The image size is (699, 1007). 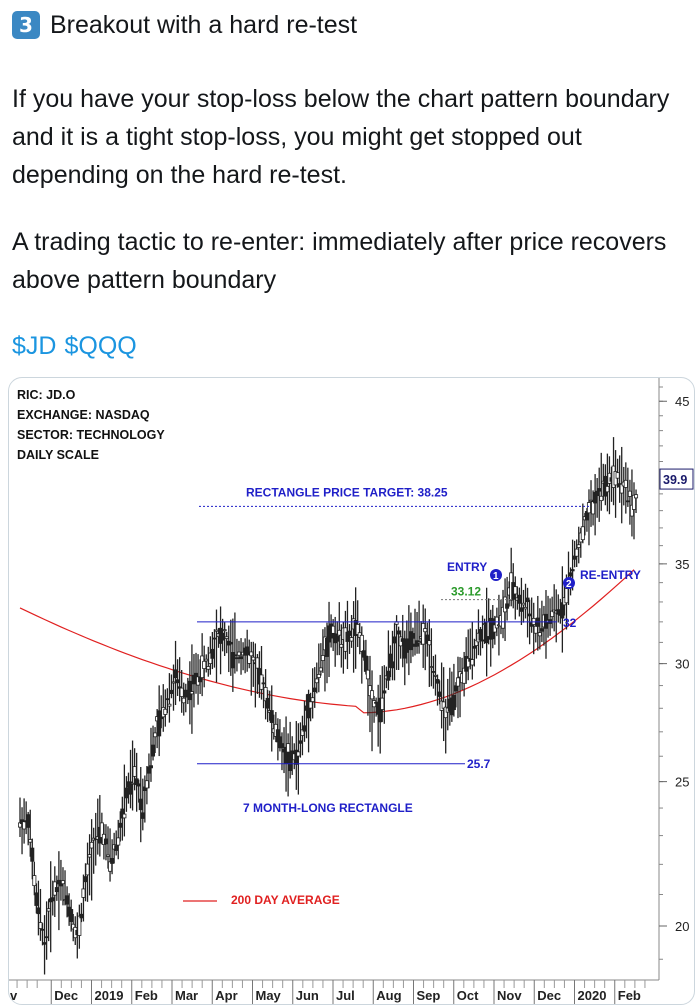 What do you see at coordinates (610, 575) in the screenshot?
I see `reentry-label: RE-ENTRY` at bounding box center [610, 575].